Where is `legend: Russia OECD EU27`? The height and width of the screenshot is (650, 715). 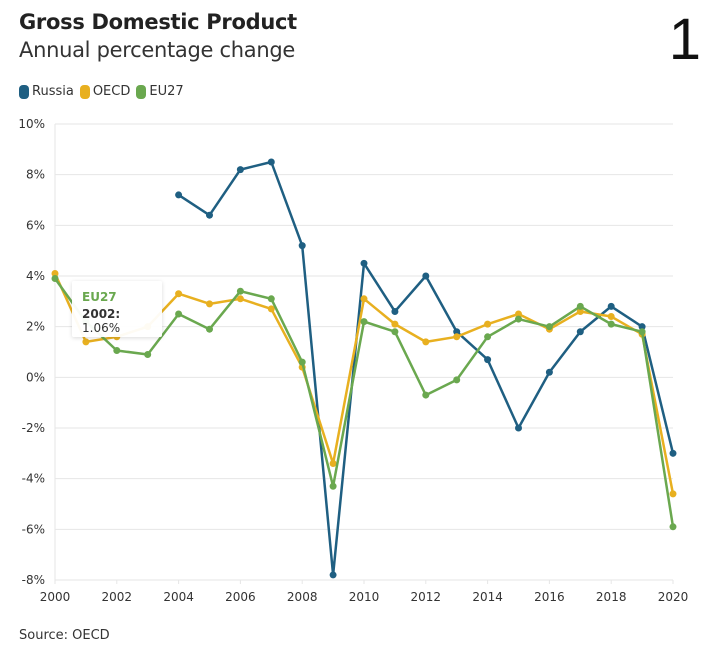
legend: Russia OECD EU27 is located at coordinates (101, 91).